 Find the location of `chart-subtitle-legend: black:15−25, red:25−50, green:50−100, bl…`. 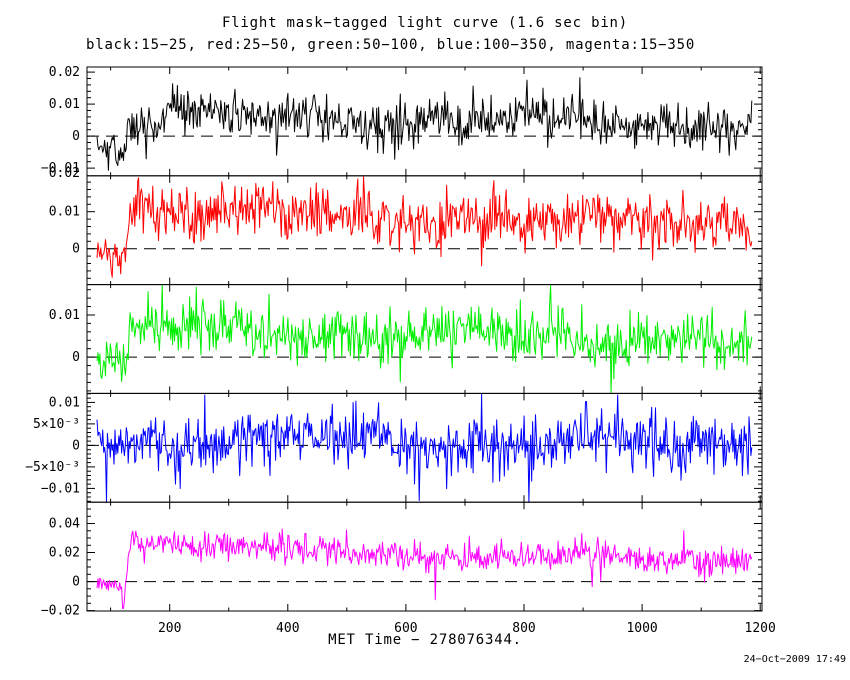

chart-subtitle-legend: black:15−25, red:25−50, green:50−100, bl… is located at coordinates (391, 45).